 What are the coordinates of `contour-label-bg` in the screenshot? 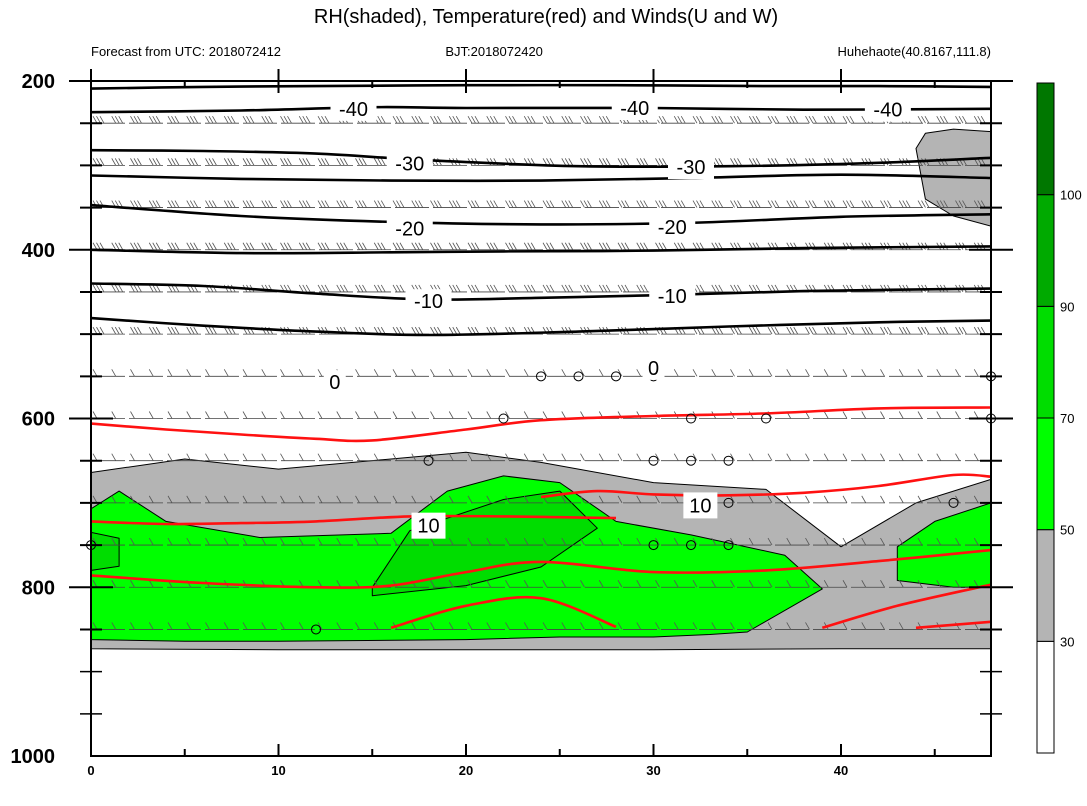 It's located at (691, 167).